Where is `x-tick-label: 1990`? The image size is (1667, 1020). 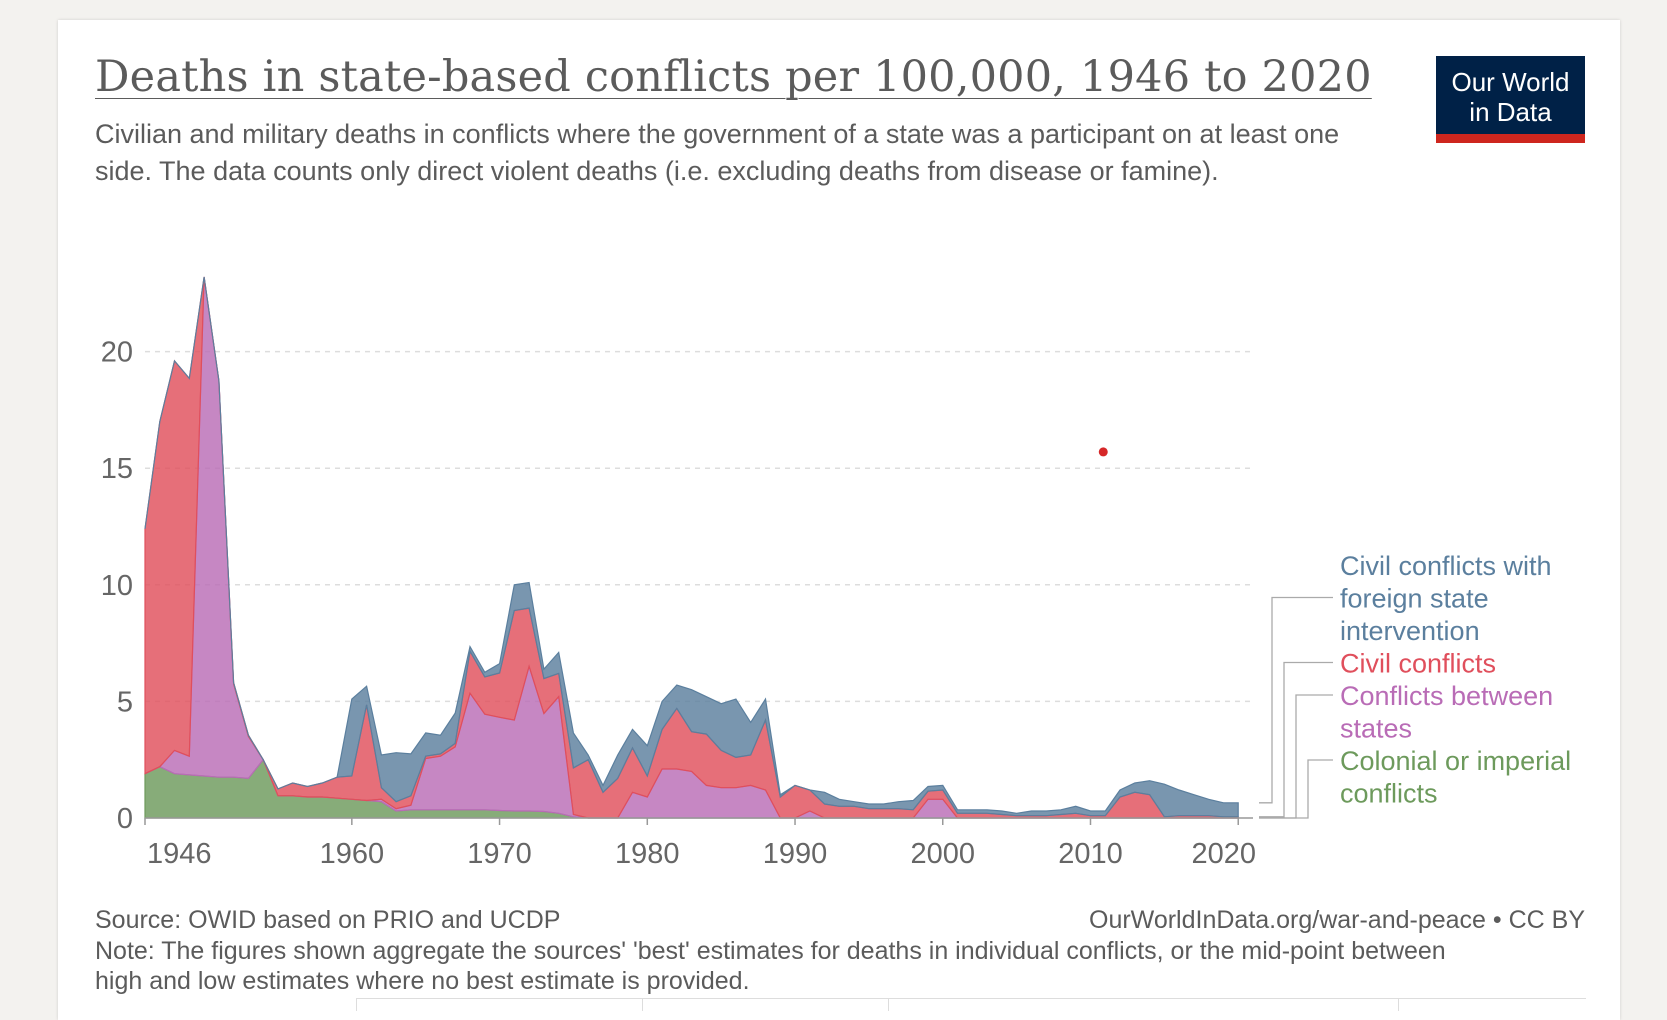 x-tick-label: 1990 is located at coordinates (795, 854).